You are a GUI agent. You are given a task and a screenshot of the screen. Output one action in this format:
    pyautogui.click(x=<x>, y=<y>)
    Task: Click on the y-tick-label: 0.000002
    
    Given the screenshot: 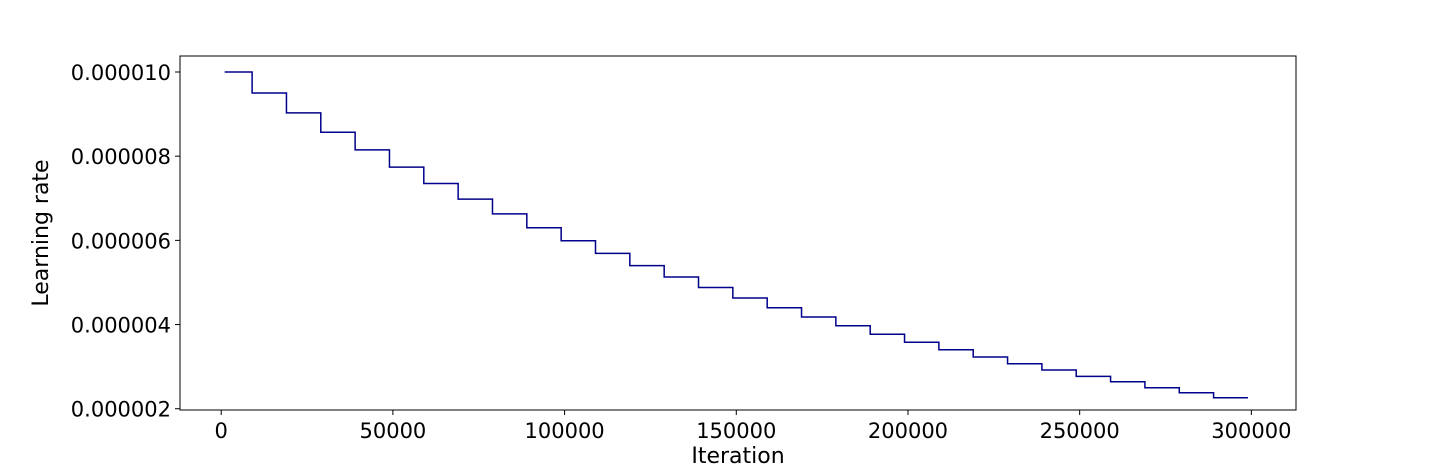 What is the action you would take?
    pyautogui.click(x=121, y=410)
    